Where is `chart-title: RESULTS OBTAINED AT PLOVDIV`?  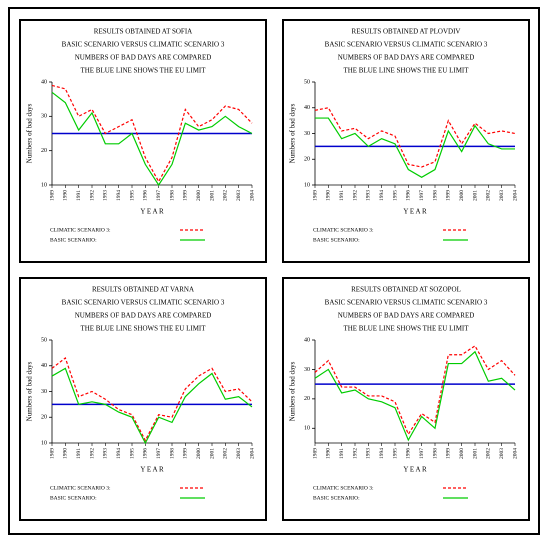 chart-title: RESULTS OBTAINED AT PLOVDIV is located at coordinates (406, 32).